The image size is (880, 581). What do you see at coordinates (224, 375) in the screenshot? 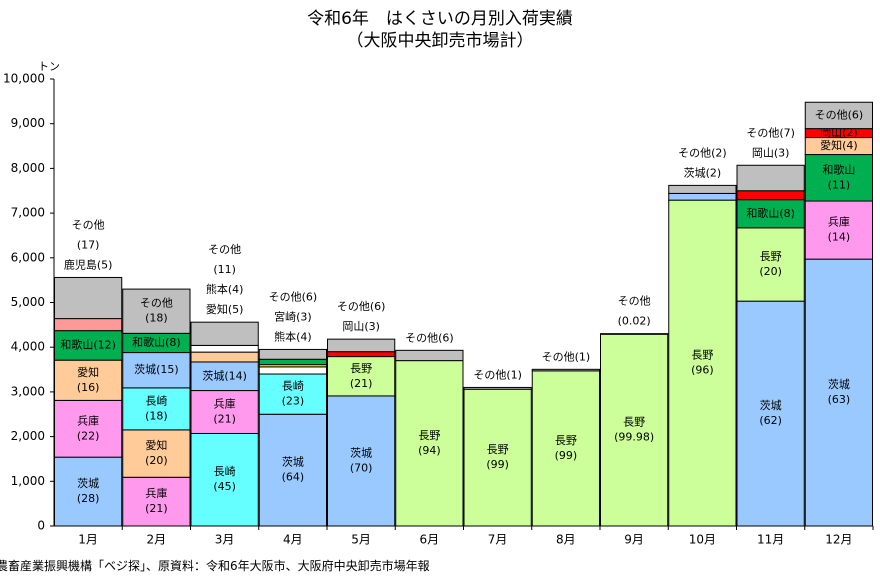
I see `segment-label: 茨城(14)` at bounding box center [224, 375].